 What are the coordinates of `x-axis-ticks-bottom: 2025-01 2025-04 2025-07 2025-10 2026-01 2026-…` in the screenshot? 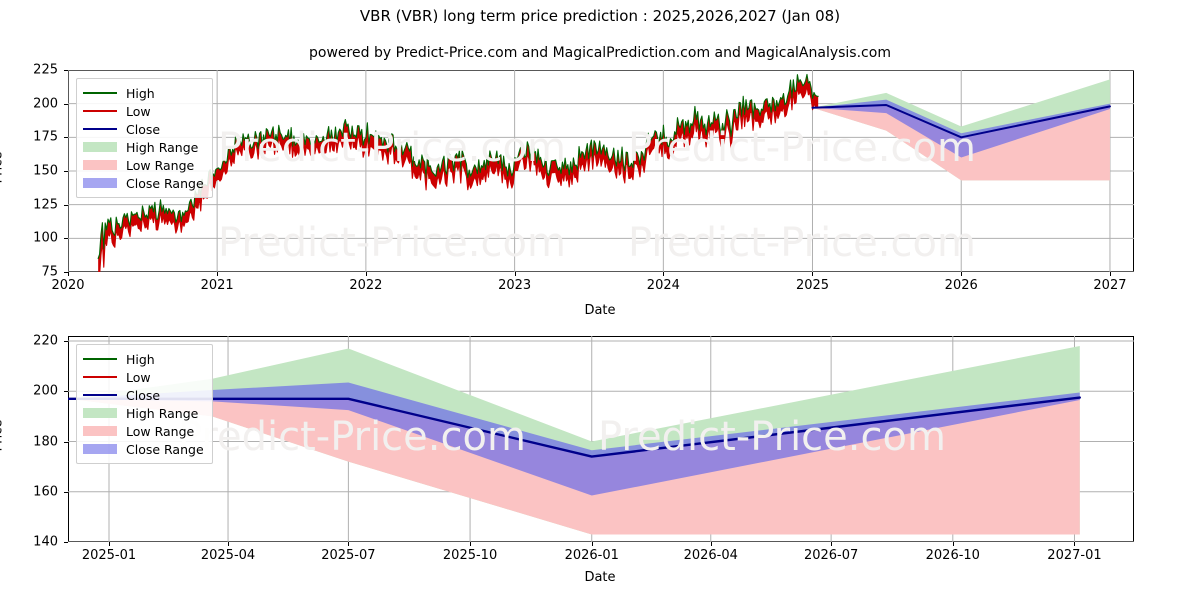 It's located at (600, 557).